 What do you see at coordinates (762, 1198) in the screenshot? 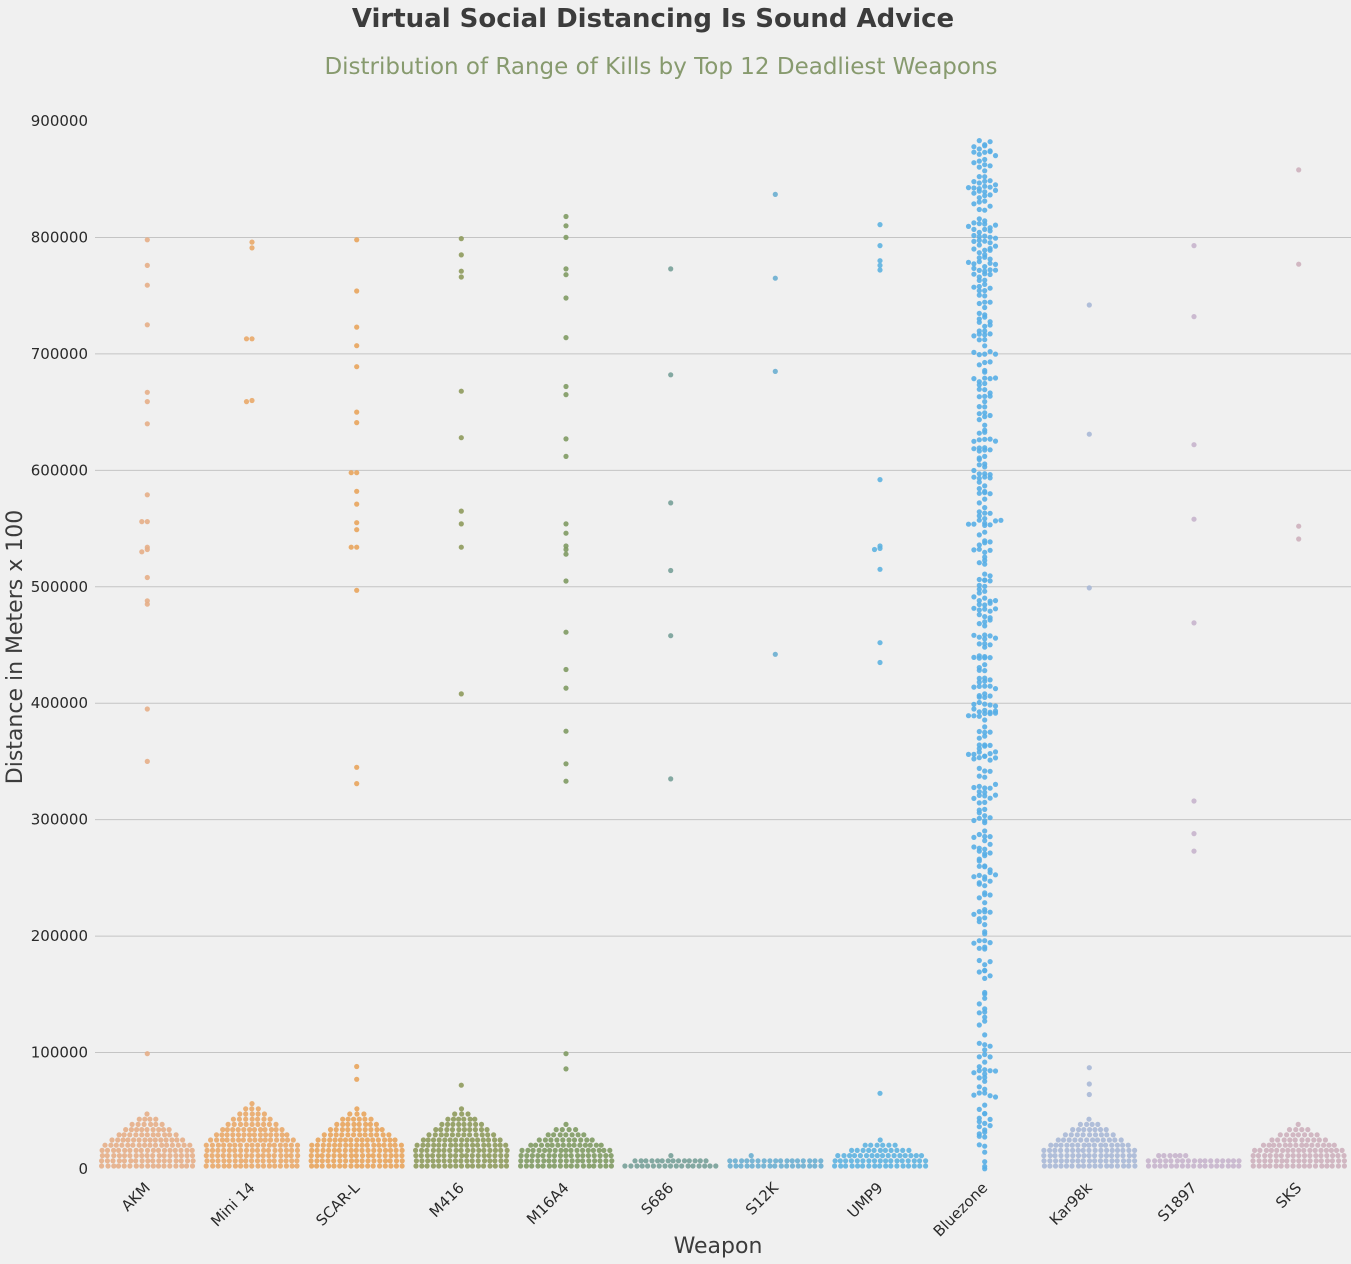
I see `x-tick-label: S12K` at bounding box center [762, 1198].